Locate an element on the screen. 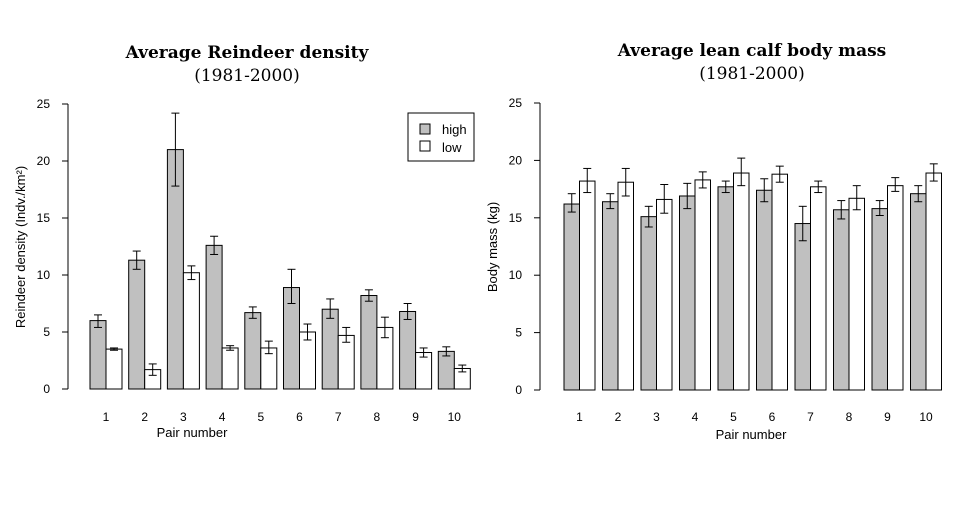 The image size is (960, 508). body-mass-x-tick-label: 6 is located at coordinates (772, 417).